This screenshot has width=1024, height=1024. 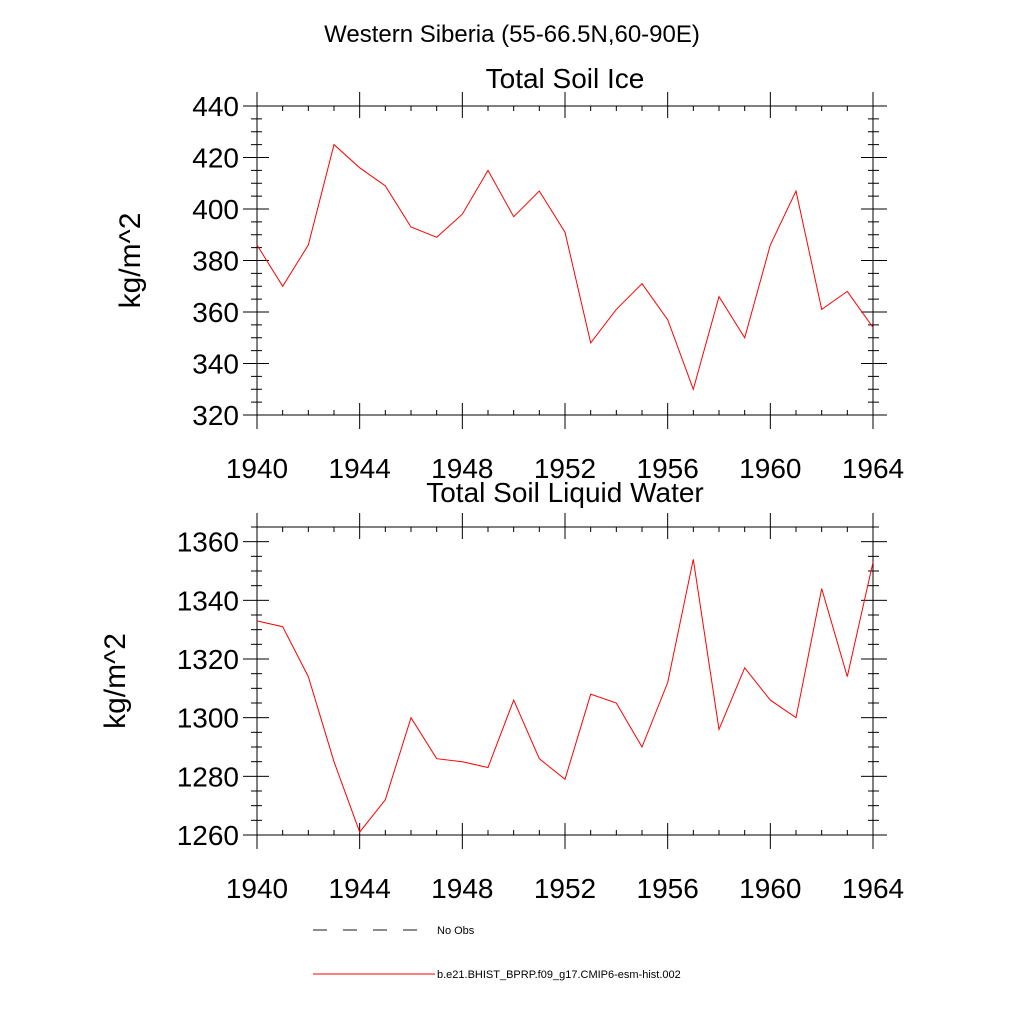 What do you see at coordinates (215, 415) in the screenshot?
I see `y-tick-label: 320` at bounding box center [215, 415].